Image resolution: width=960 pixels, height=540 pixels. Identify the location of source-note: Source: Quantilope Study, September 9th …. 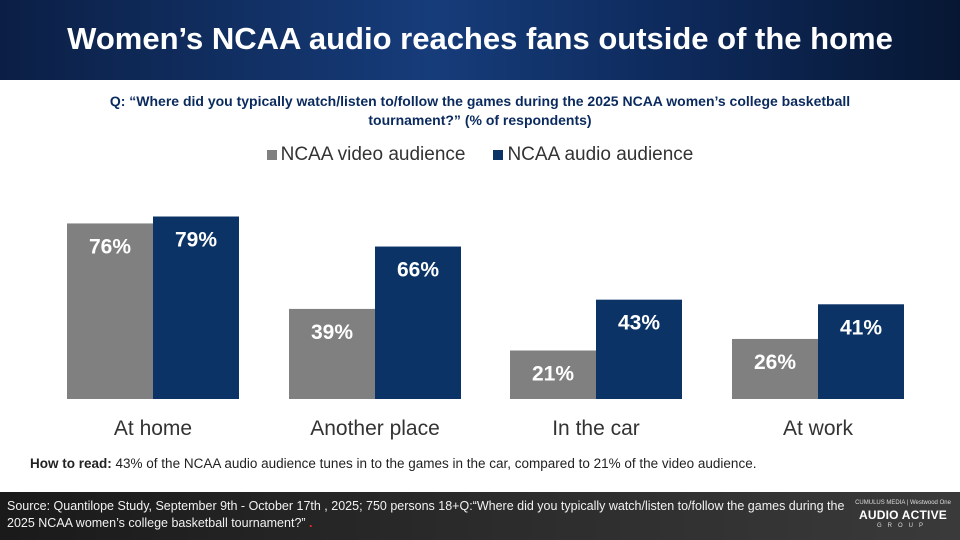
(427, 515).